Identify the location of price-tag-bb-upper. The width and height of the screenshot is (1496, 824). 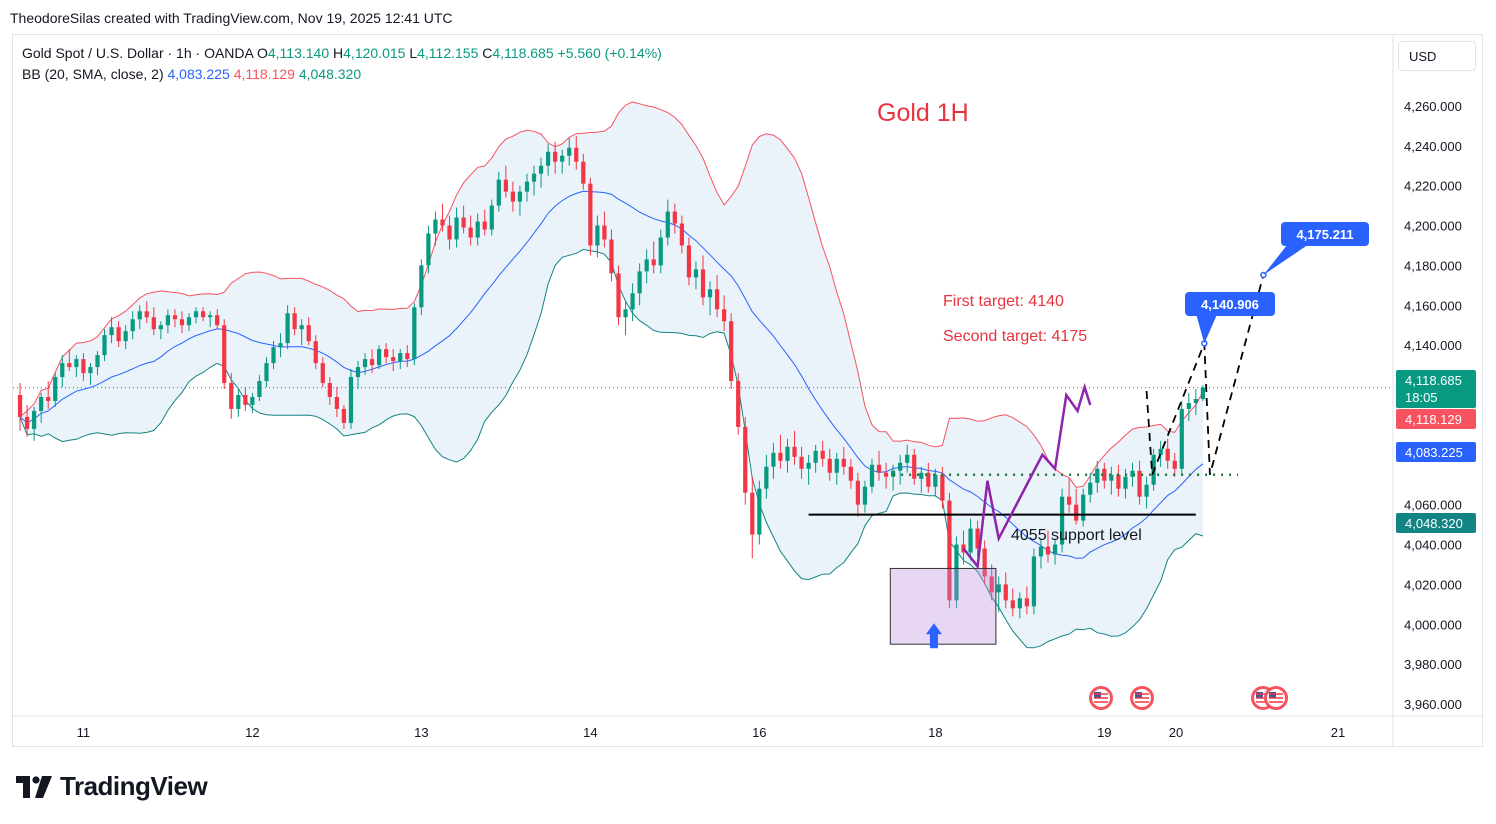
(1436, 419).